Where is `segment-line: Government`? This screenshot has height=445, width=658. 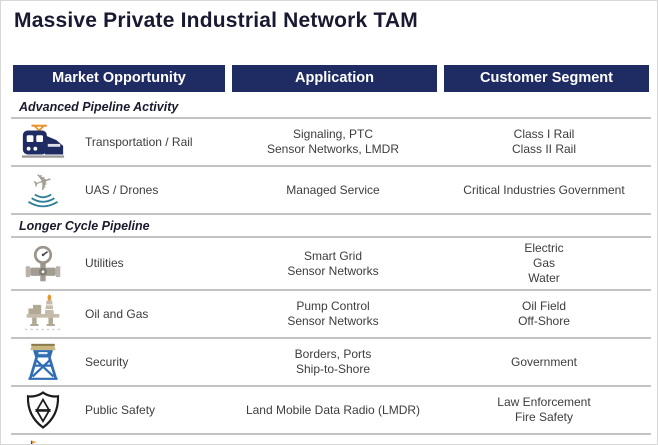 segment-line: Government is located at coordinates (544, 361).